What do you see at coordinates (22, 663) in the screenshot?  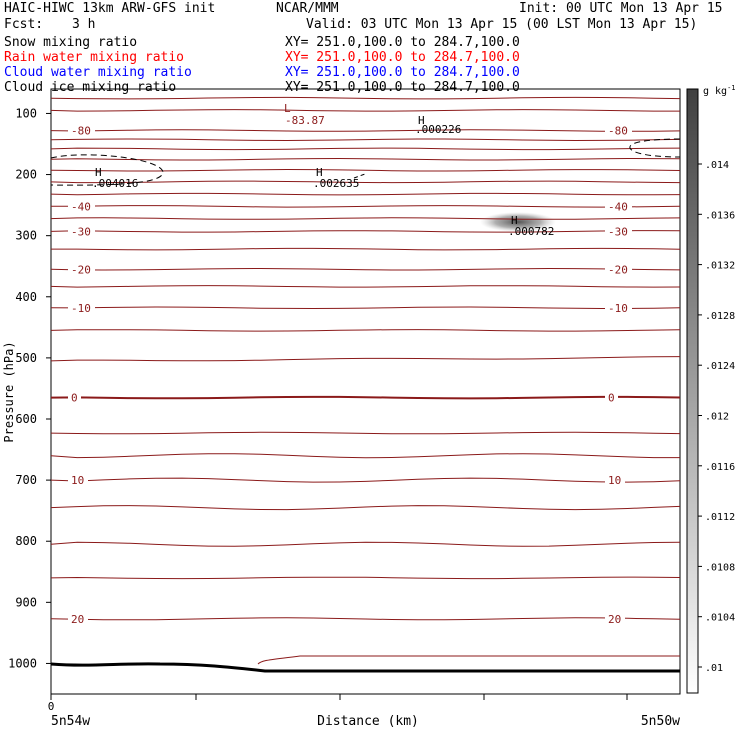 I see `y-tick-label-1000: 1000` at bounding box center [22, 663].